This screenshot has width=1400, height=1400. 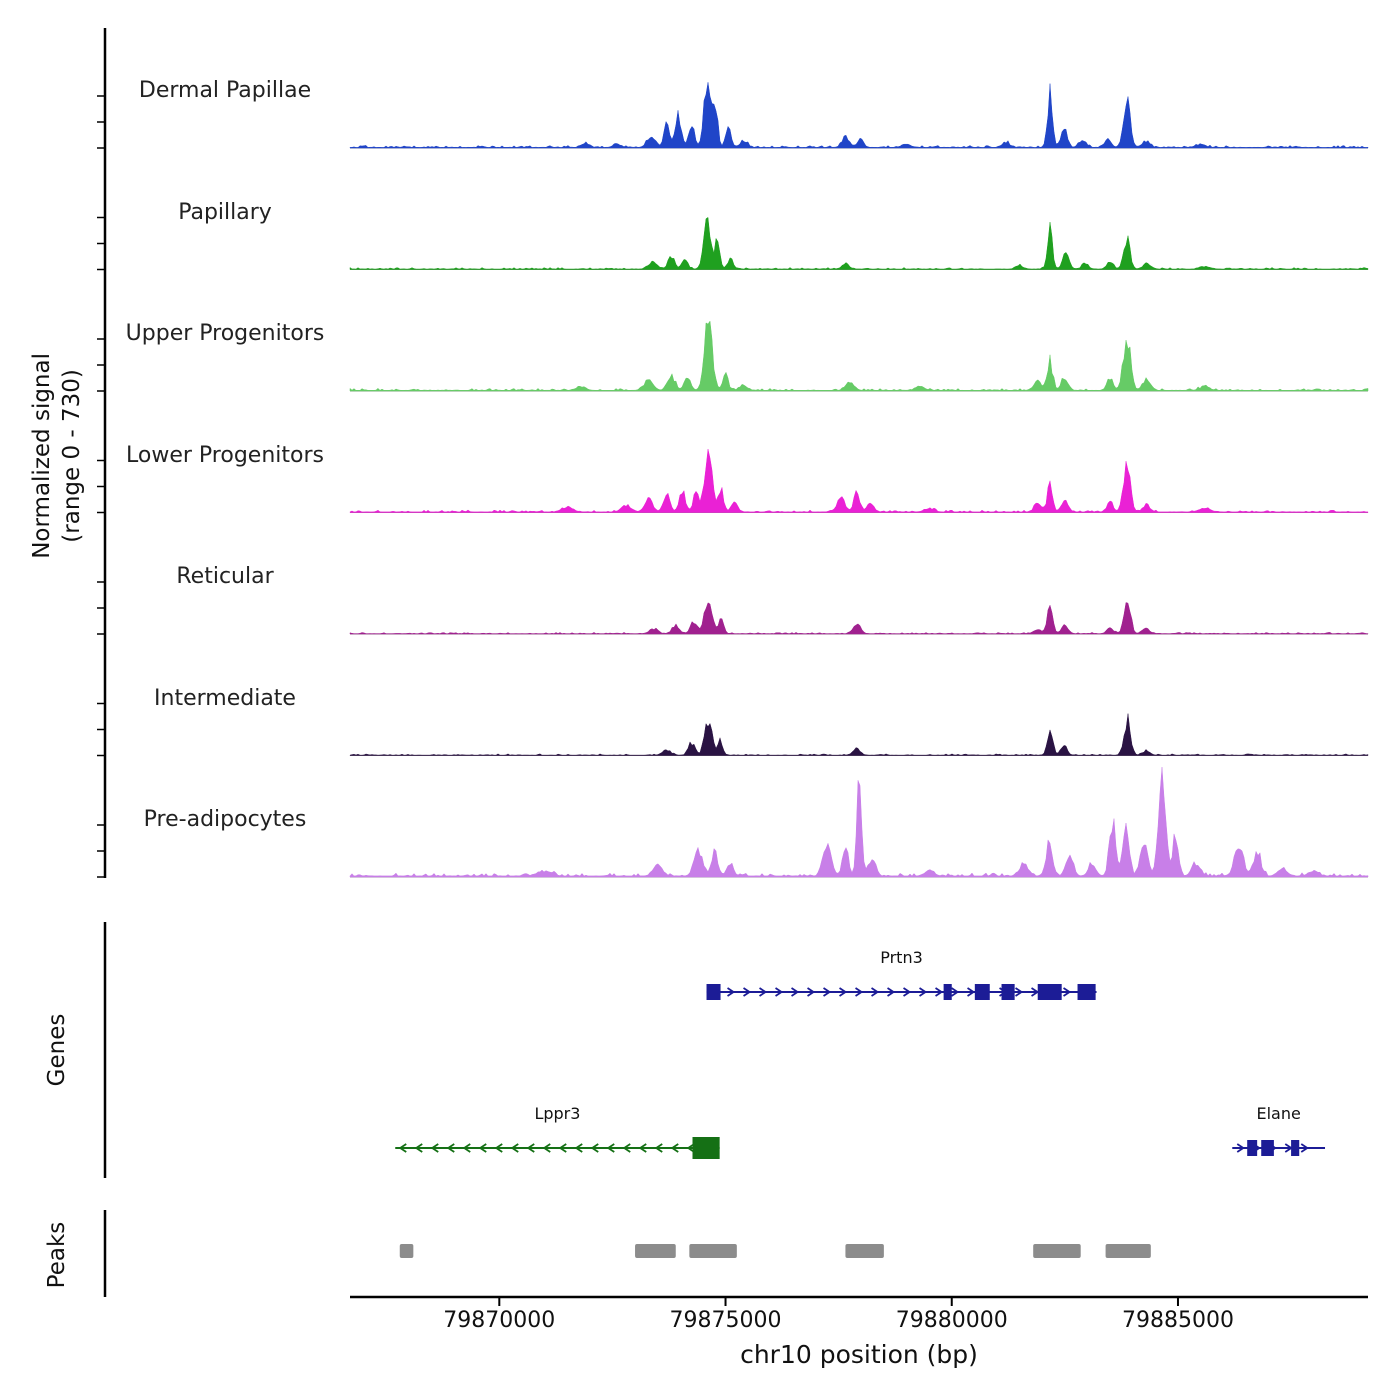 What do you see at coordinates (58, 456) in the screenshot?
I see `y-axis-label: Normalized signal (range 0 - 730)` at bounding box center [58, 456].